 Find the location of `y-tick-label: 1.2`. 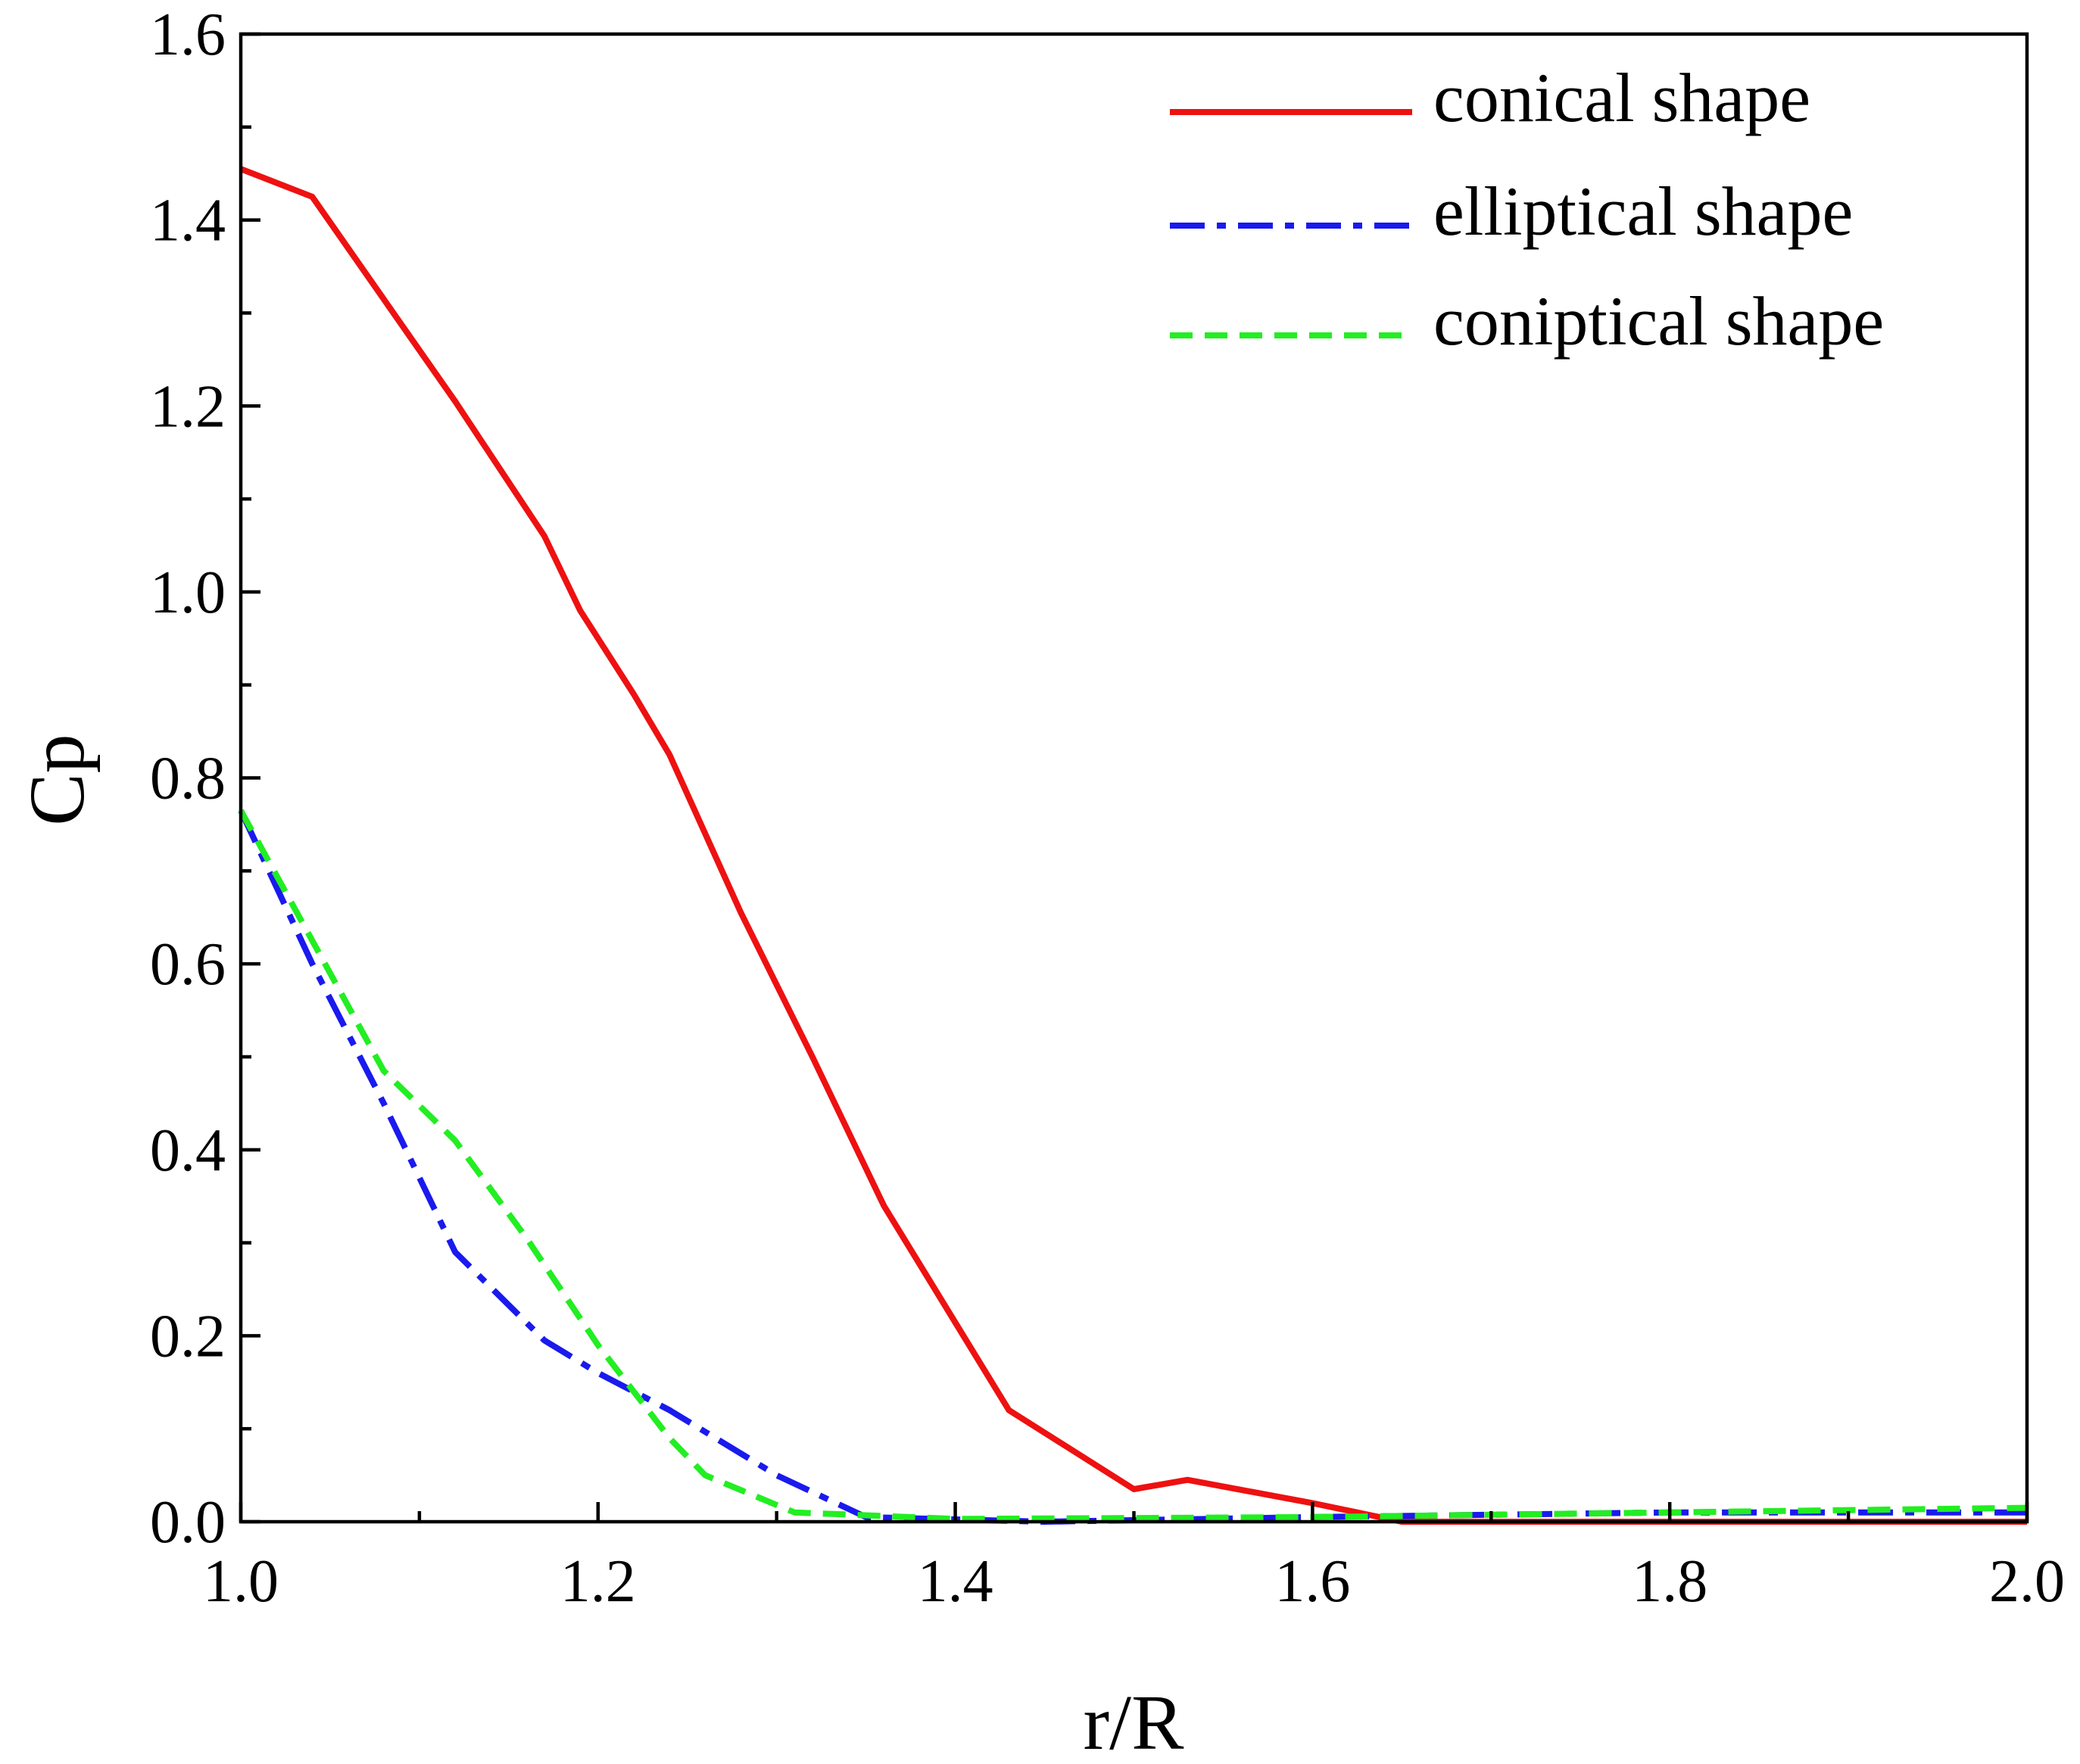

y-tick-label: 1.2 is located at coordinates (188, 407).